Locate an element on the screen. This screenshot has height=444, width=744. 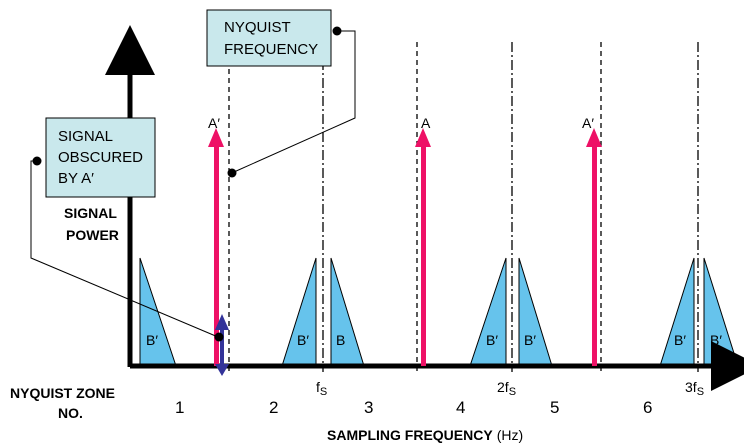
arrow-a-prime-zone6 is located at coordinates (594, 247).